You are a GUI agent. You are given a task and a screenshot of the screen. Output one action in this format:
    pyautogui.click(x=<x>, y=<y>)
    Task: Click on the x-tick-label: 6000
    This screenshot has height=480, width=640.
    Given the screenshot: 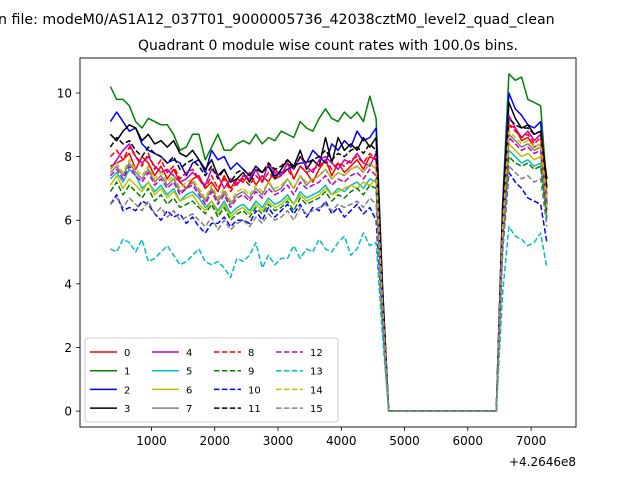 What is the action you would take?
    pyautogui.click(x=468, y=441)
    